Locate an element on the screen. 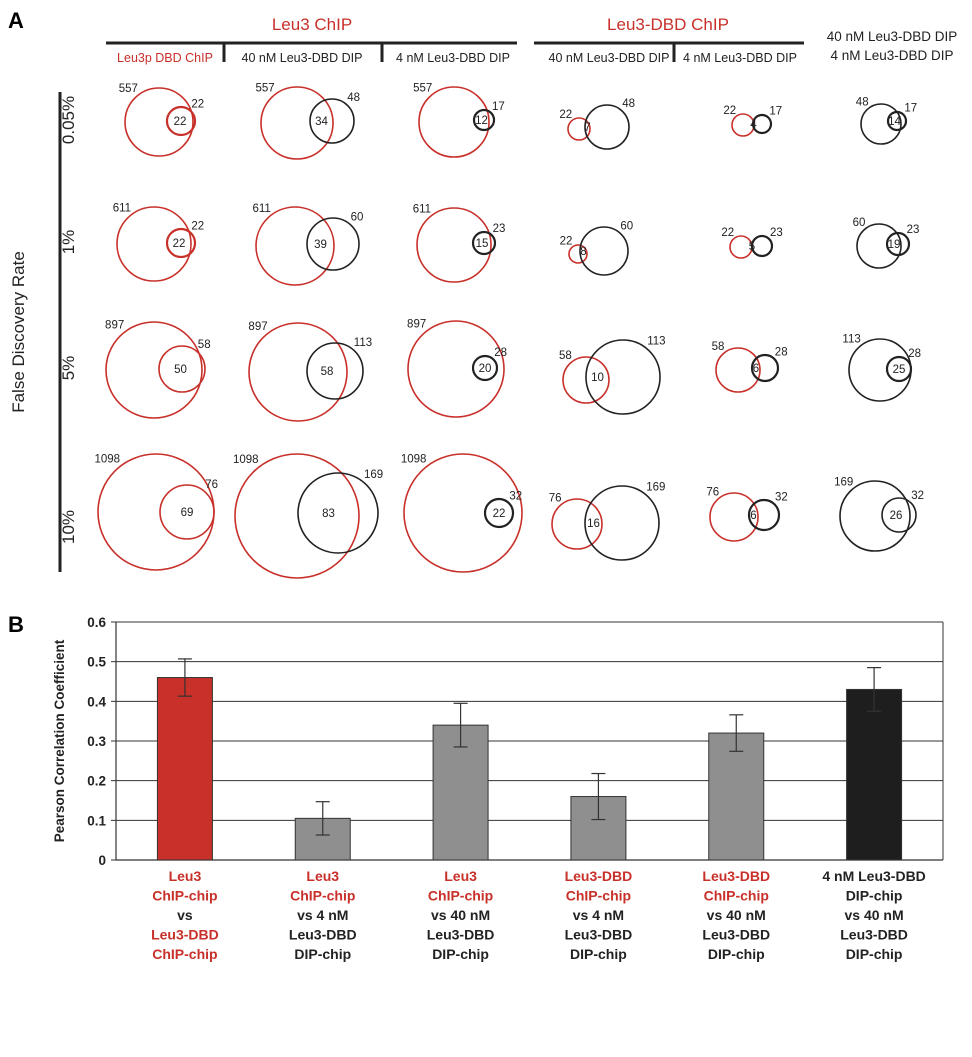 Image resolution: width=972 pixels, height=1057 pixels. venn-overlap-count: 12 is located at coordinates (481, 121).